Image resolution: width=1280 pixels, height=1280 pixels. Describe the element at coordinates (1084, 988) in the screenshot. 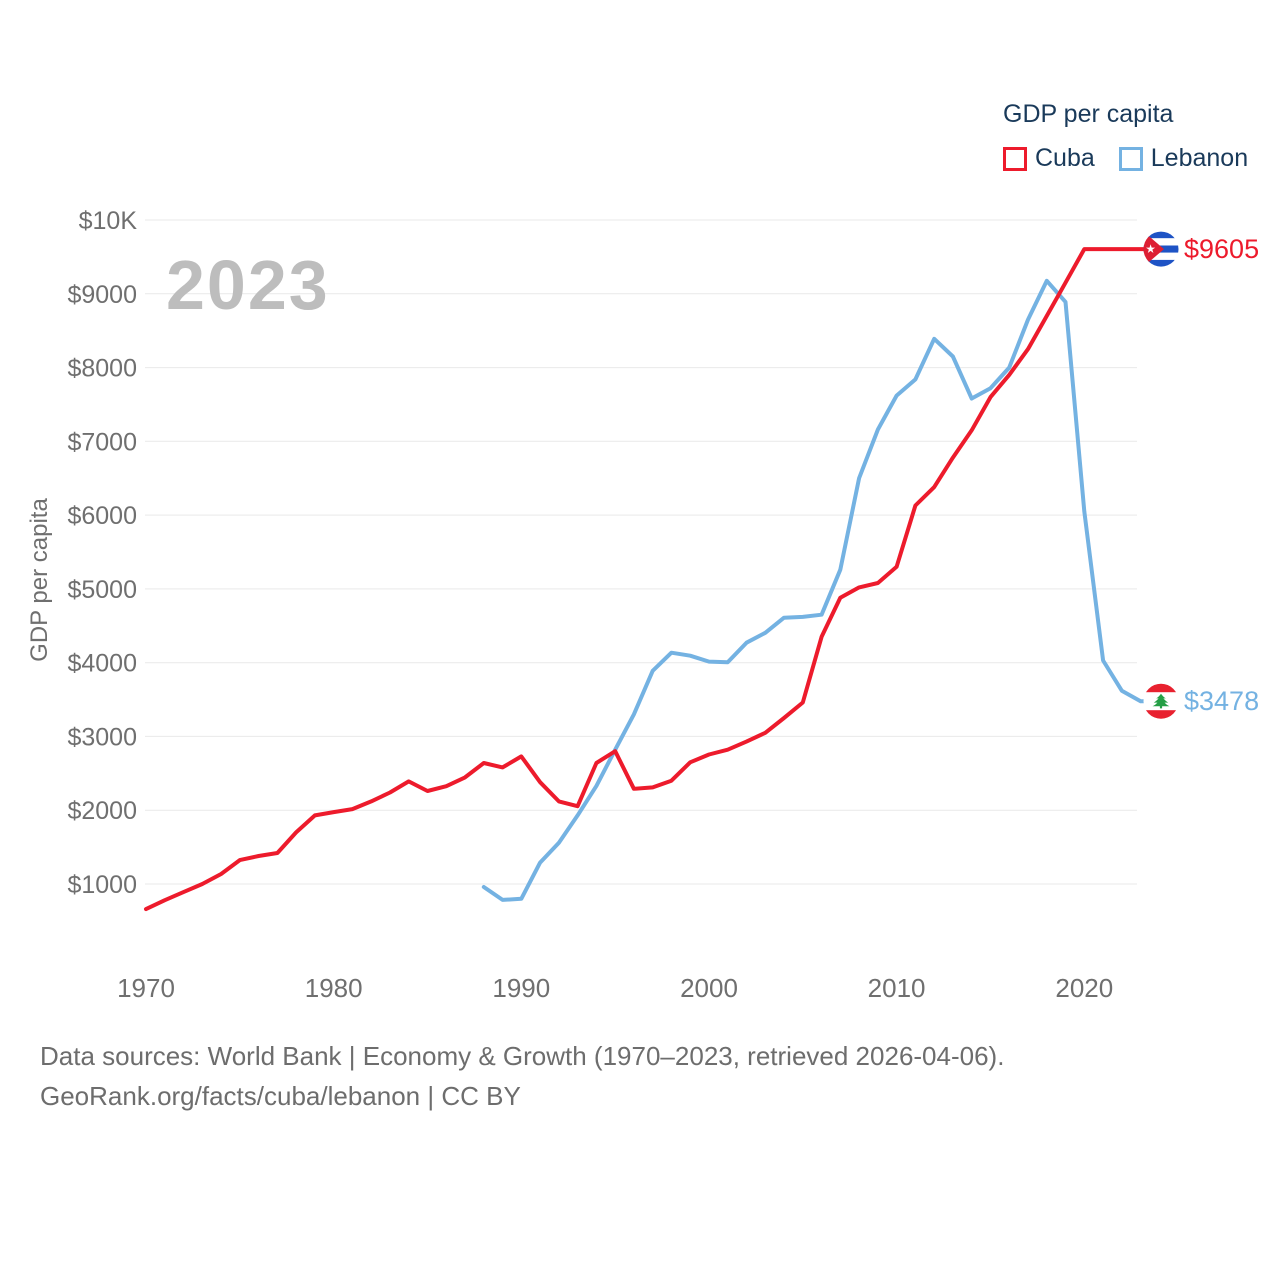

I see `svg-text: 2020` at that location.